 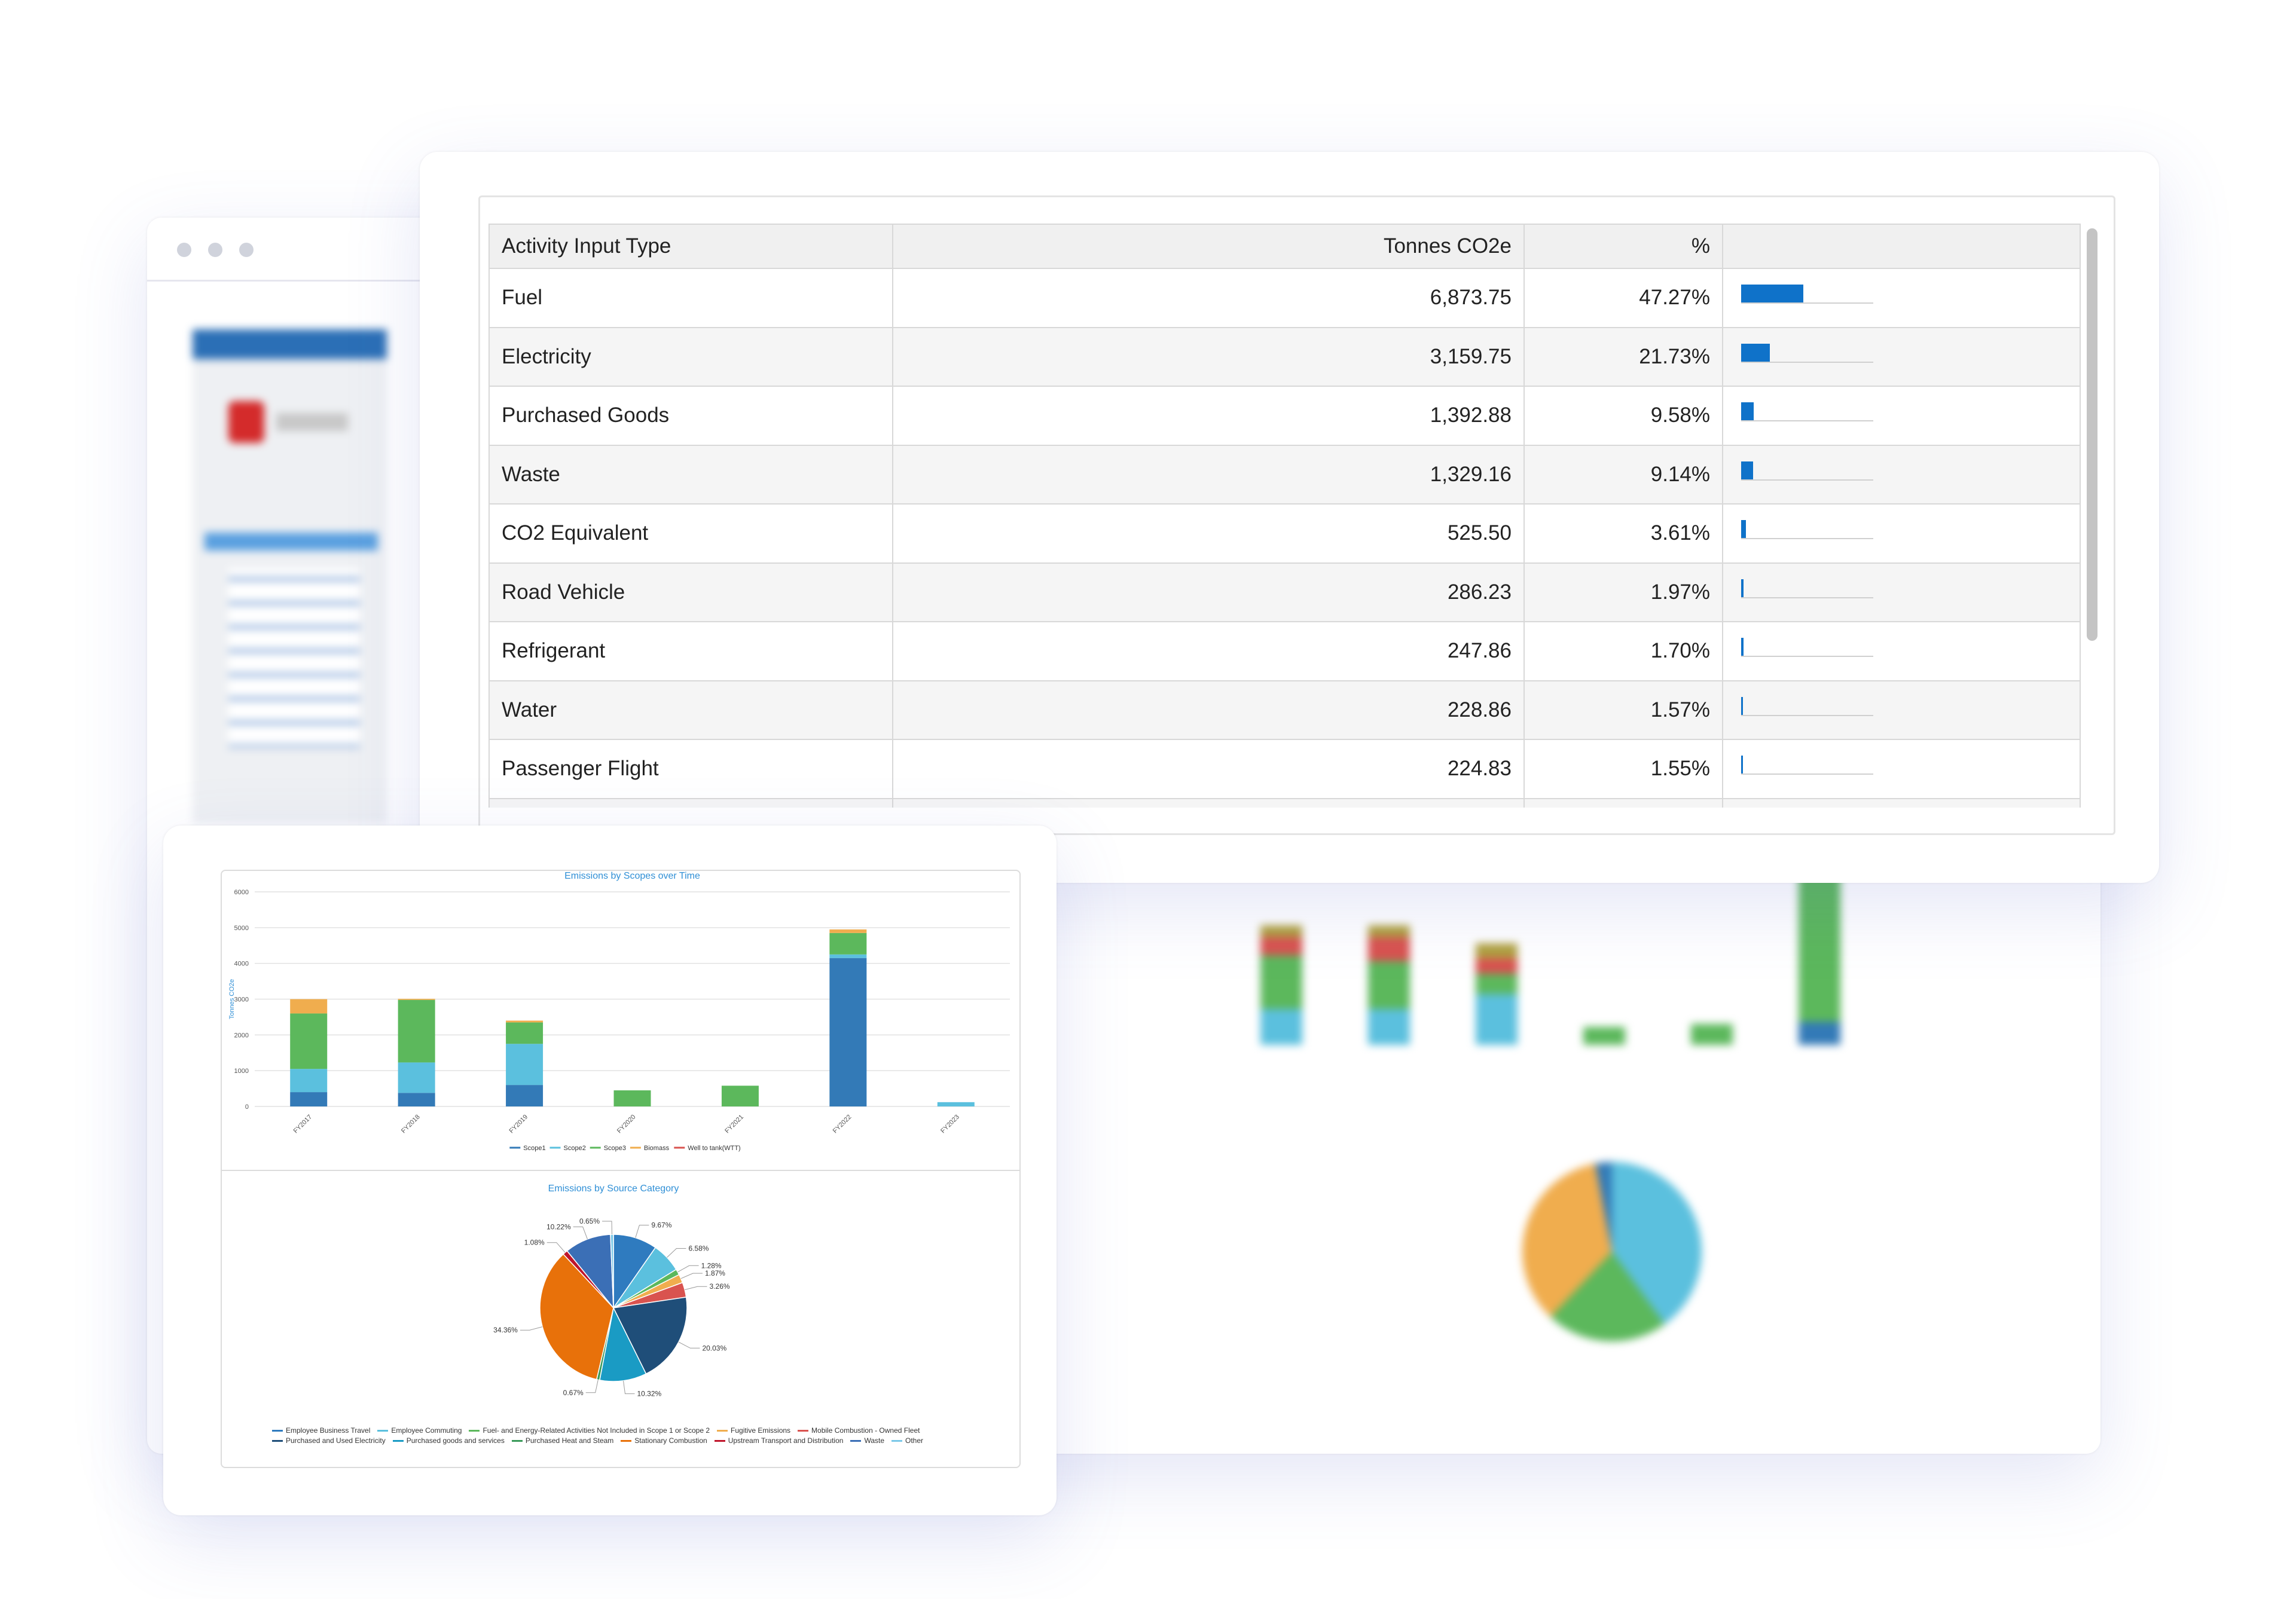 What do you see at coordinates (1624, 247) in the screenshot?
I see `column-header: %` at bounding box center [1624, 247].